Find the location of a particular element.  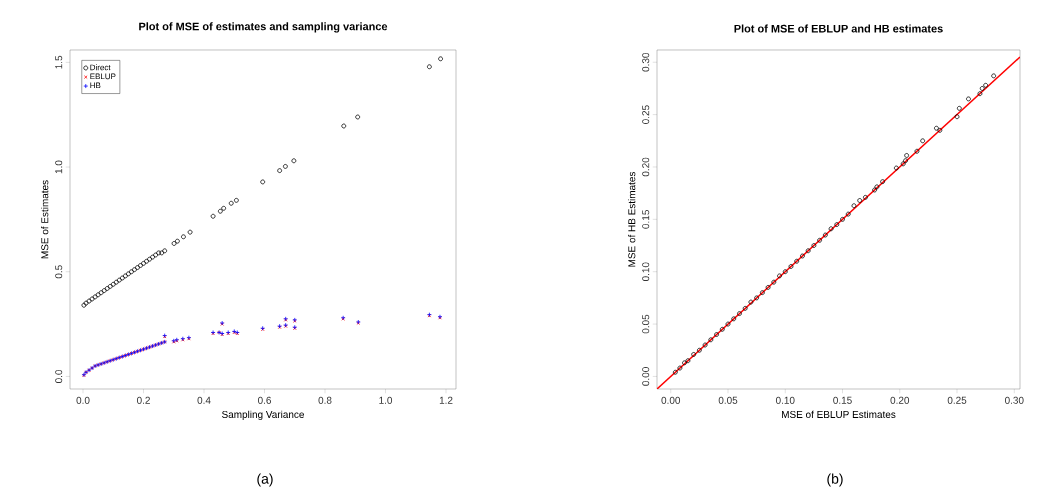

x-tick-label: 0.4 is located at coordinates (204, 400).